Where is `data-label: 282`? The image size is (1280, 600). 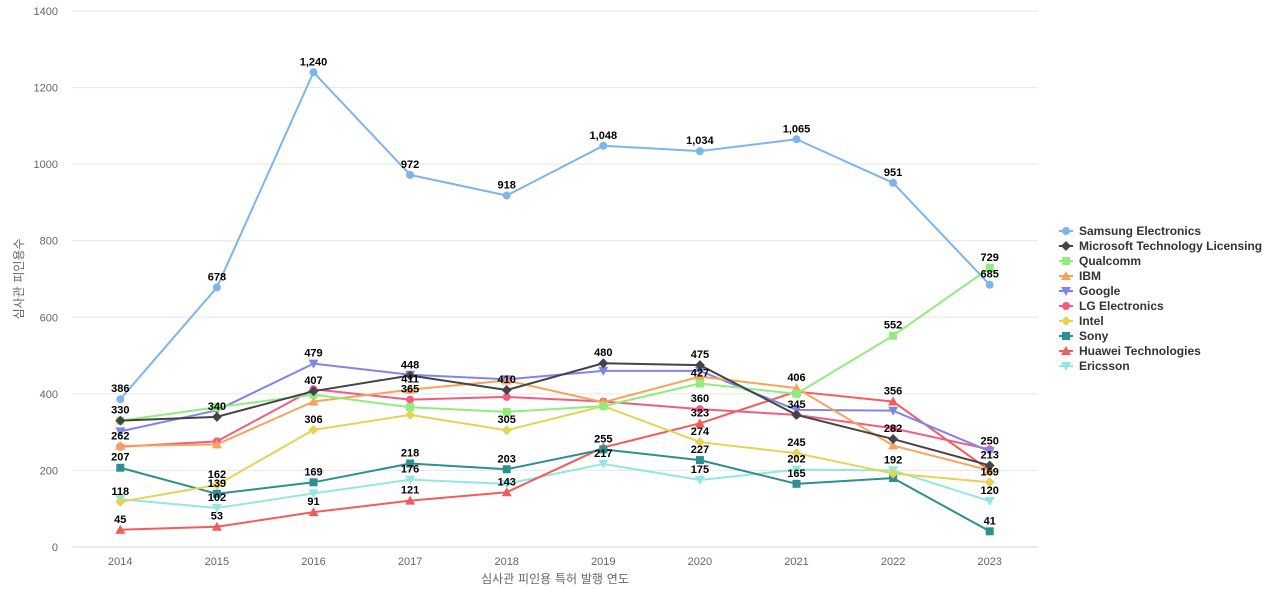 data-label: 282 is located at coordinates (893, 429).